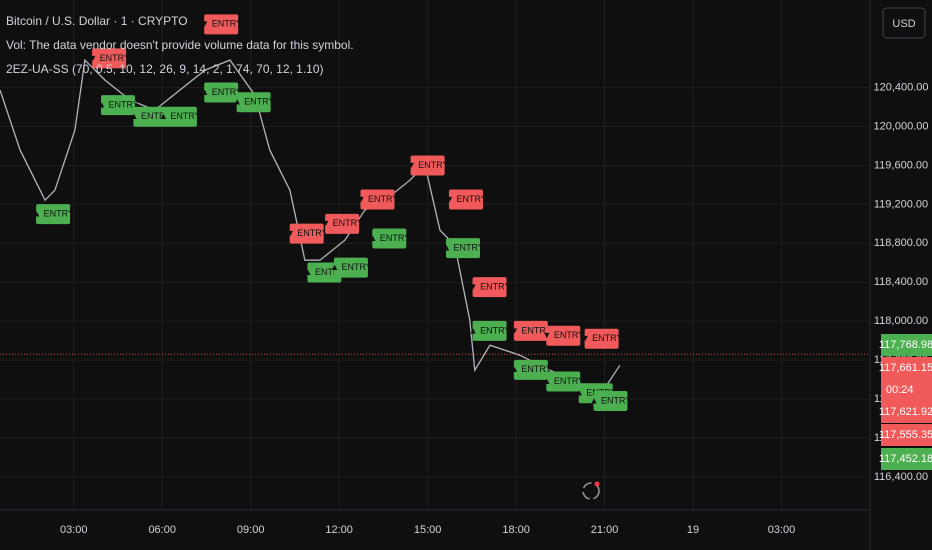 This screenshot has width=932, height=550. I want to click on price-tag-label: 117,768.98, so click(905, 345).